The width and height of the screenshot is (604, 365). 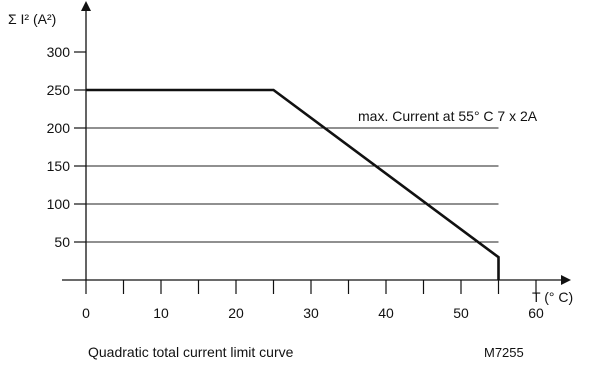 I want to click on y-tick-label-50: 50, so click(x=62, y=242).